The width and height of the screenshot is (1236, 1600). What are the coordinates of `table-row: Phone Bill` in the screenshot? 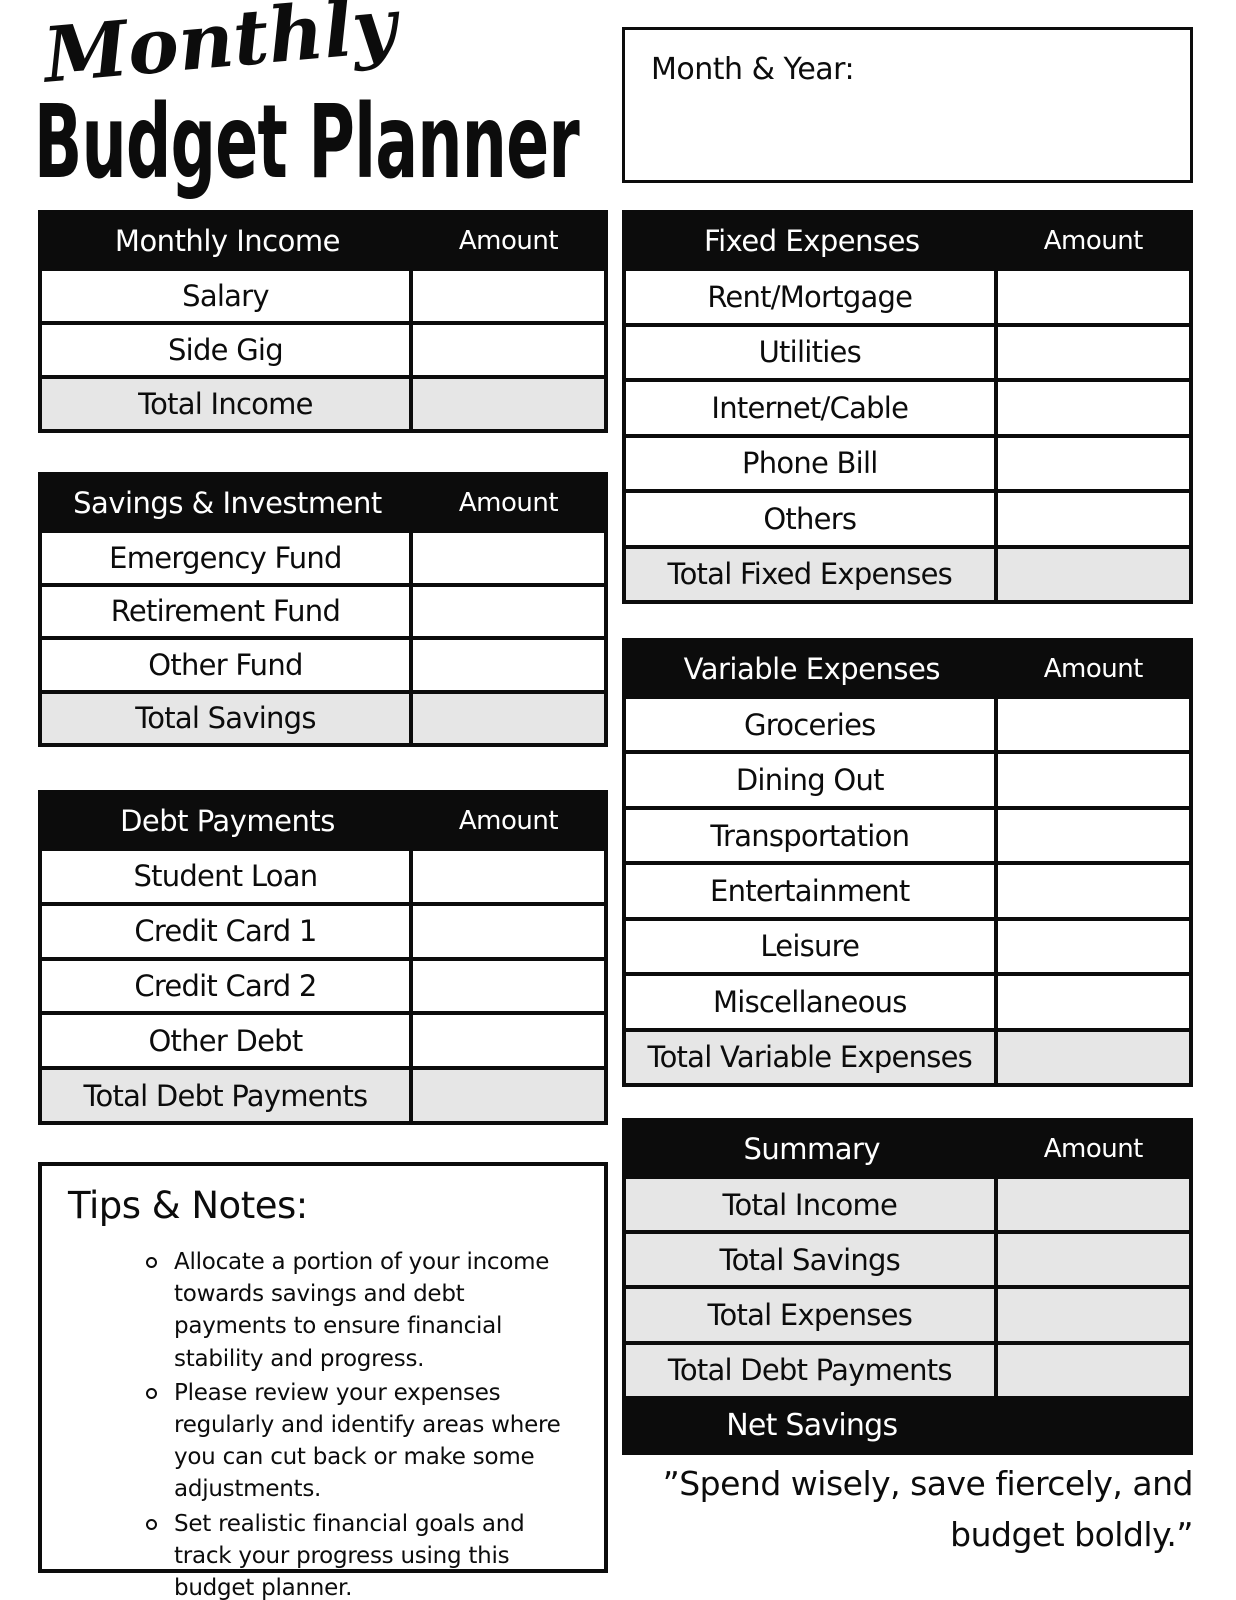 It's located at (907, 461).